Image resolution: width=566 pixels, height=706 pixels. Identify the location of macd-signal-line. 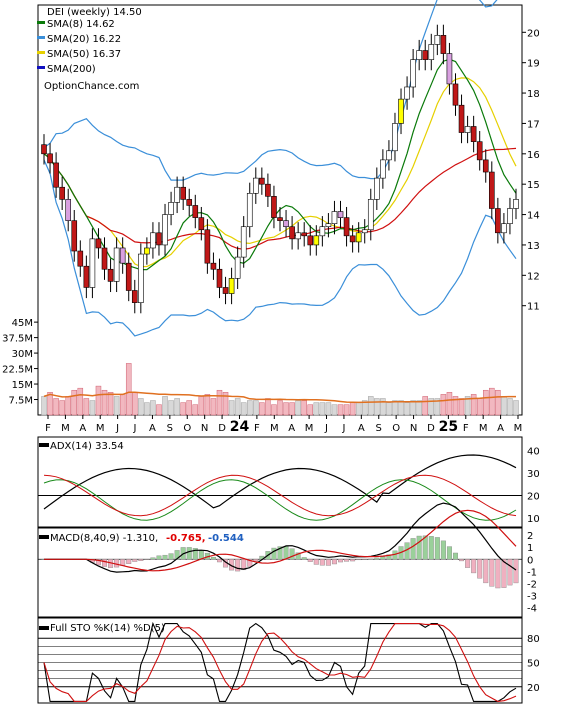
(280, 540).